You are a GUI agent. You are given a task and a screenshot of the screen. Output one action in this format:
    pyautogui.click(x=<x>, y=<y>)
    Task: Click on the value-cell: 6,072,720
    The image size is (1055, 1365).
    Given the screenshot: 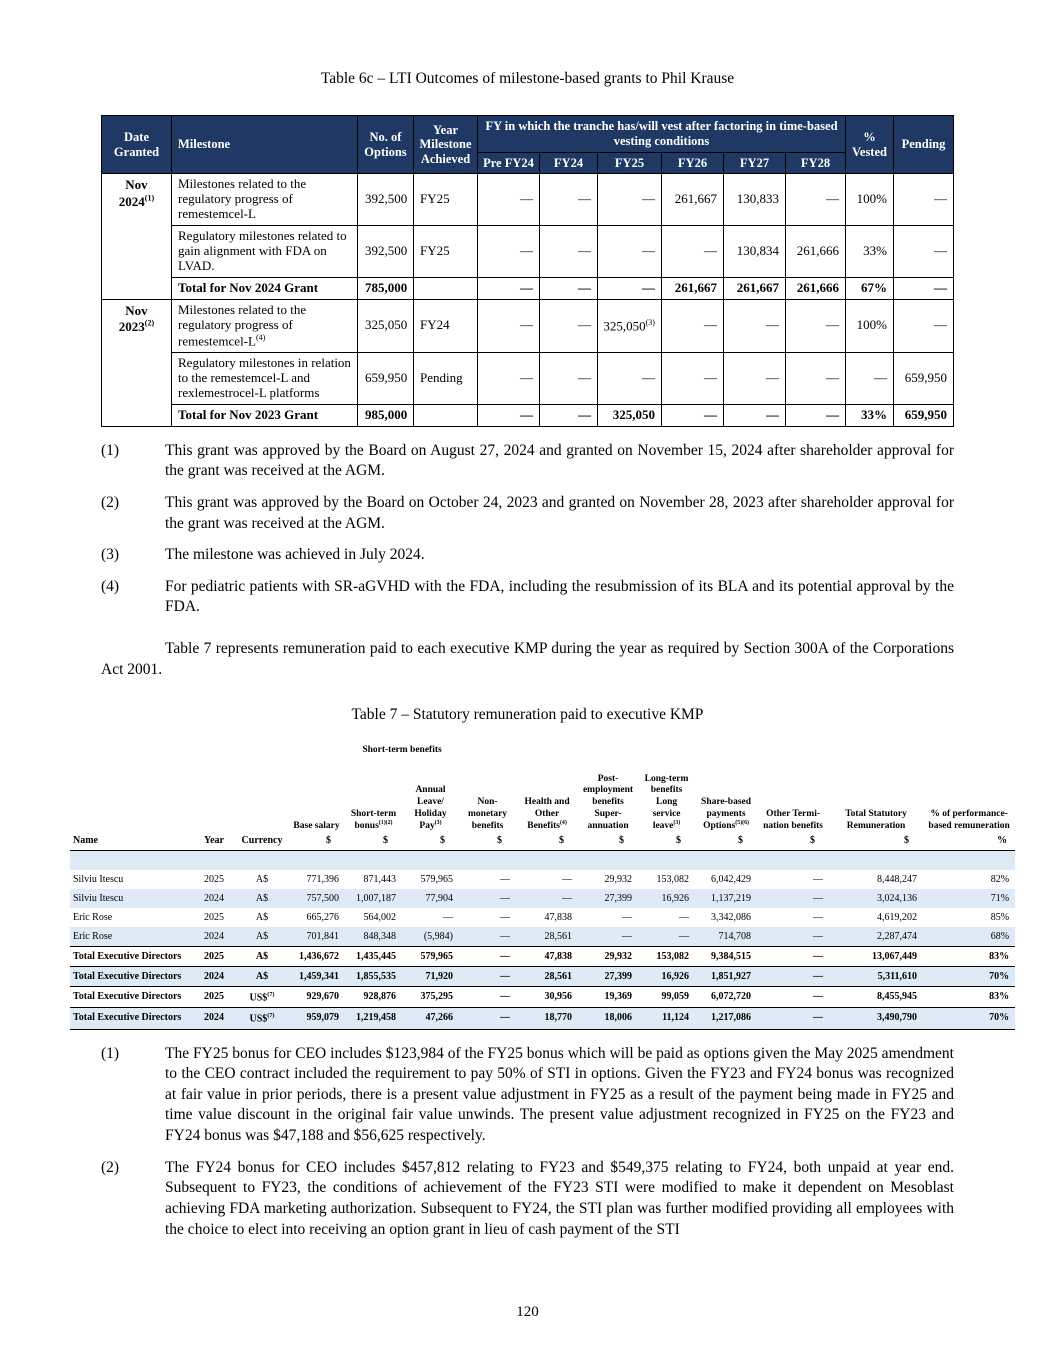 What is the action you would take?
    pyautogui.click(x=726, y=996)
    